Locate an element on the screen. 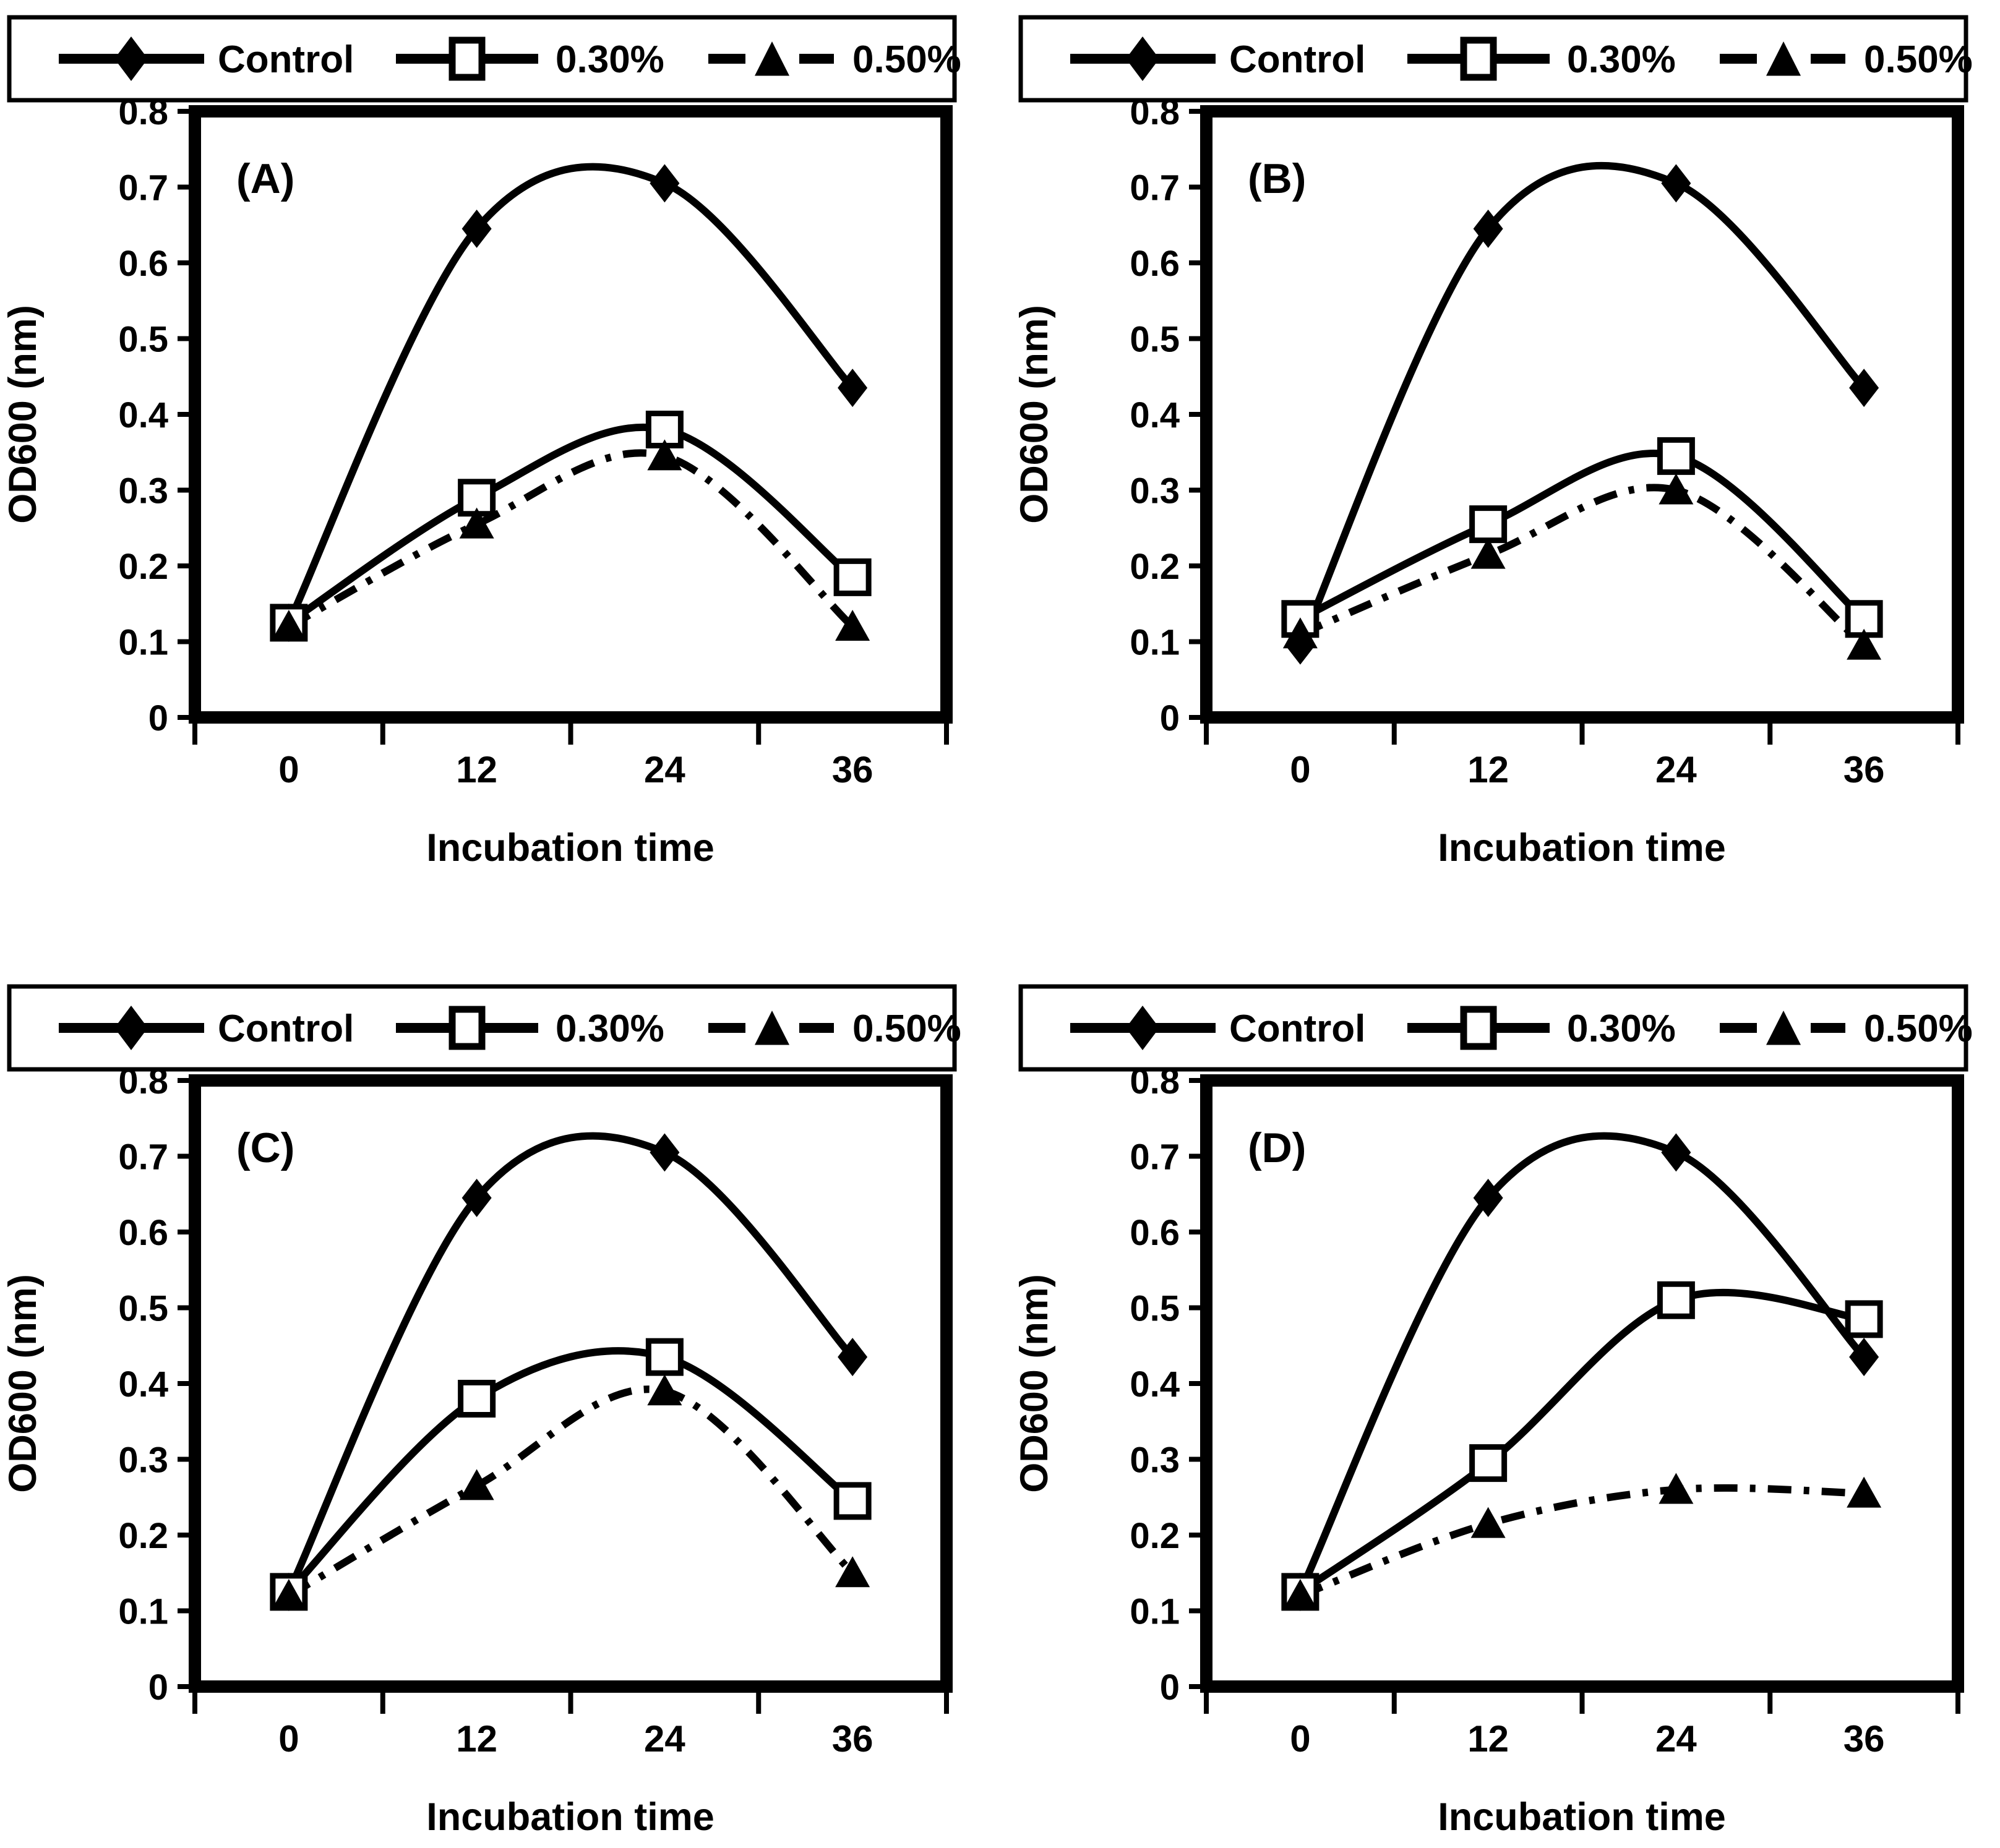 This screenshot has height=1848, width=2000. panel-letter: (A) is located at coordinates (265, 179).